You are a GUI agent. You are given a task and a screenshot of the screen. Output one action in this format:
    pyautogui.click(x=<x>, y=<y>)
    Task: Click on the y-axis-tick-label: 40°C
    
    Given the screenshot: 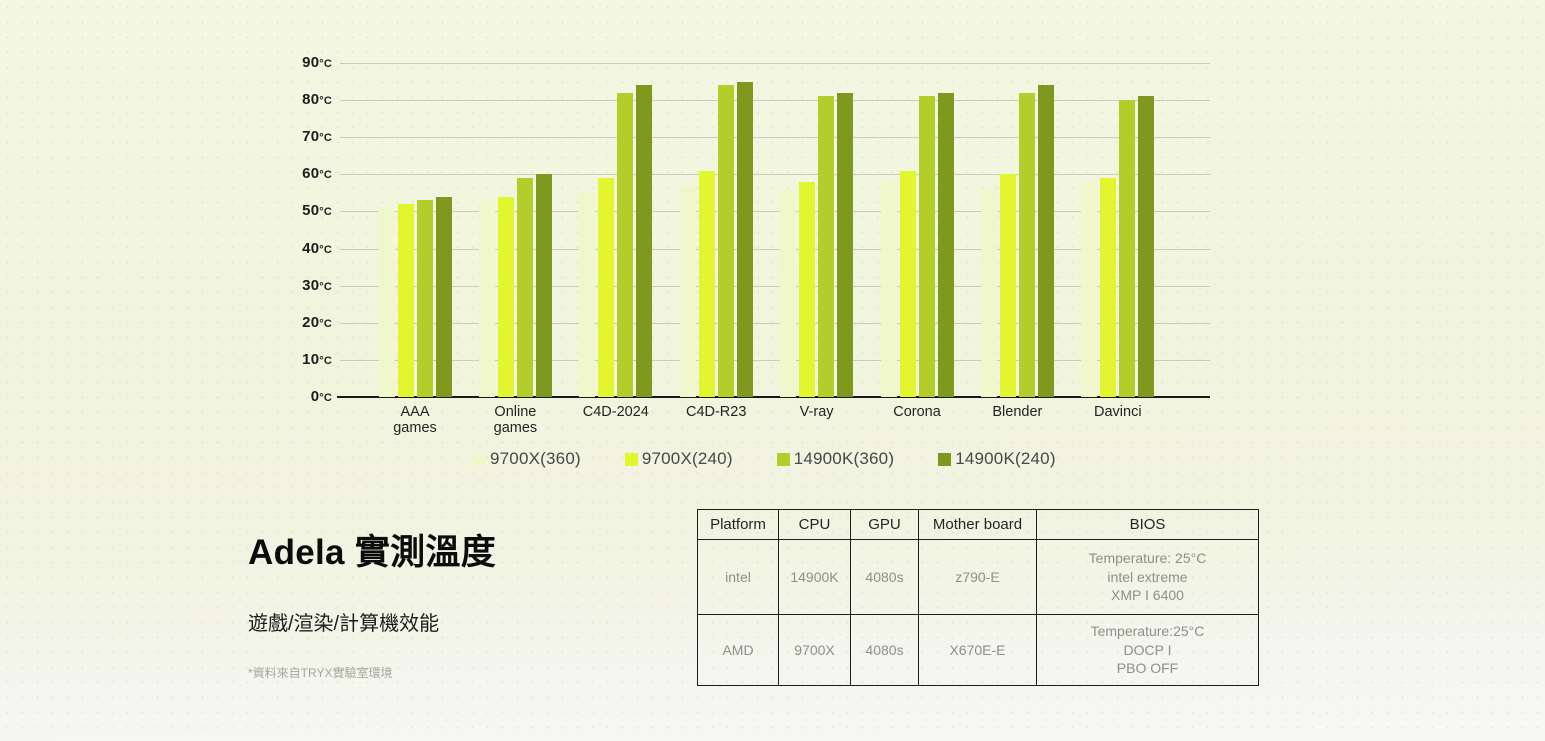 What is the action you would take?
    pyautogui.click(x=317, y=248)
    